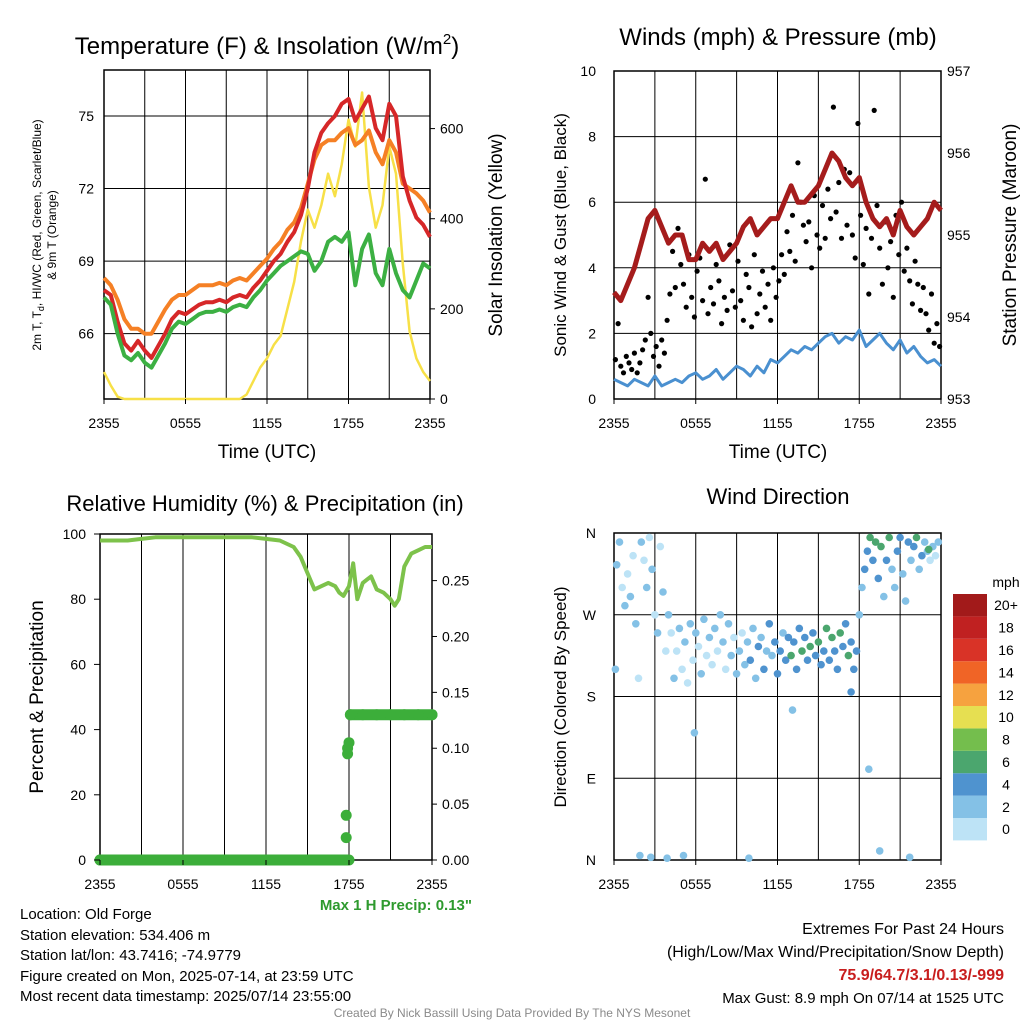  Describe the element at coordinates (959, 235) in the screenshot. I see `y2-tick-label: 955` at that location.